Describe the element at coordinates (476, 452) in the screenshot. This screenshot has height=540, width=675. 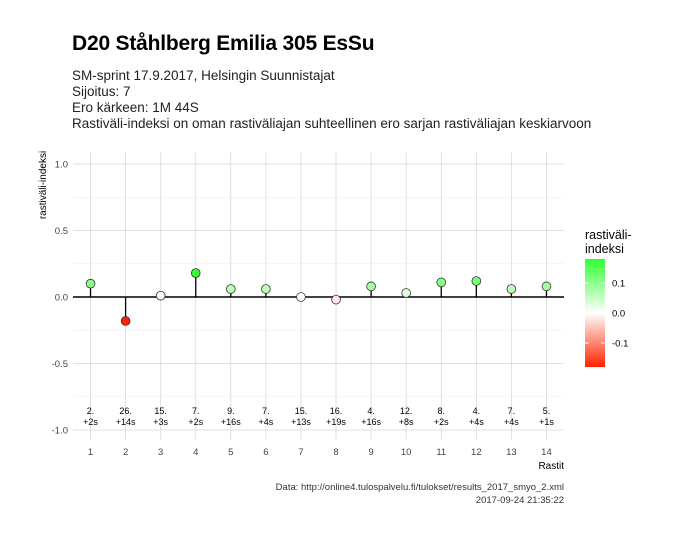
I see `x-tick-label: 12` at that location.